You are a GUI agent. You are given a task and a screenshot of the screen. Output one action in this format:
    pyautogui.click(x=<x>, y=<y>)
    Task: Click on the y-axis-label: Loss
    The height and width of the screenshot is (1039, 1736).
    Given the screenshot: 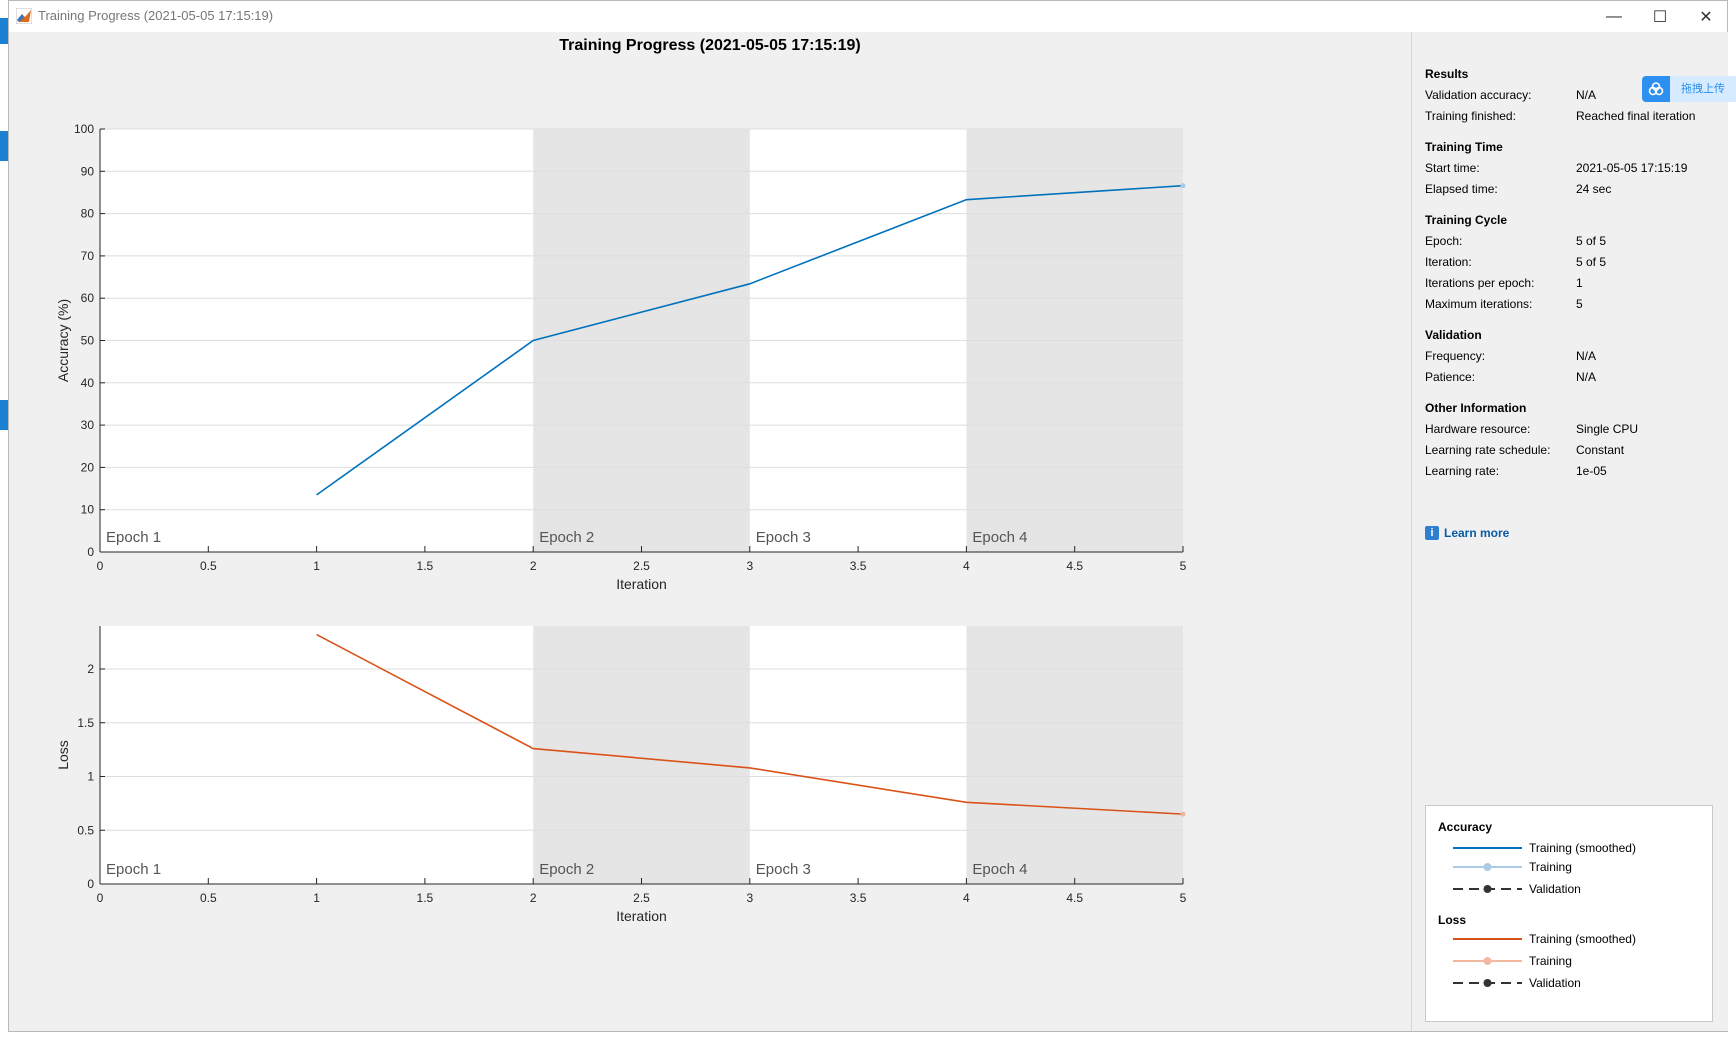 What is the action you would take?
    pyautogui.click(x=63, y=755)
    